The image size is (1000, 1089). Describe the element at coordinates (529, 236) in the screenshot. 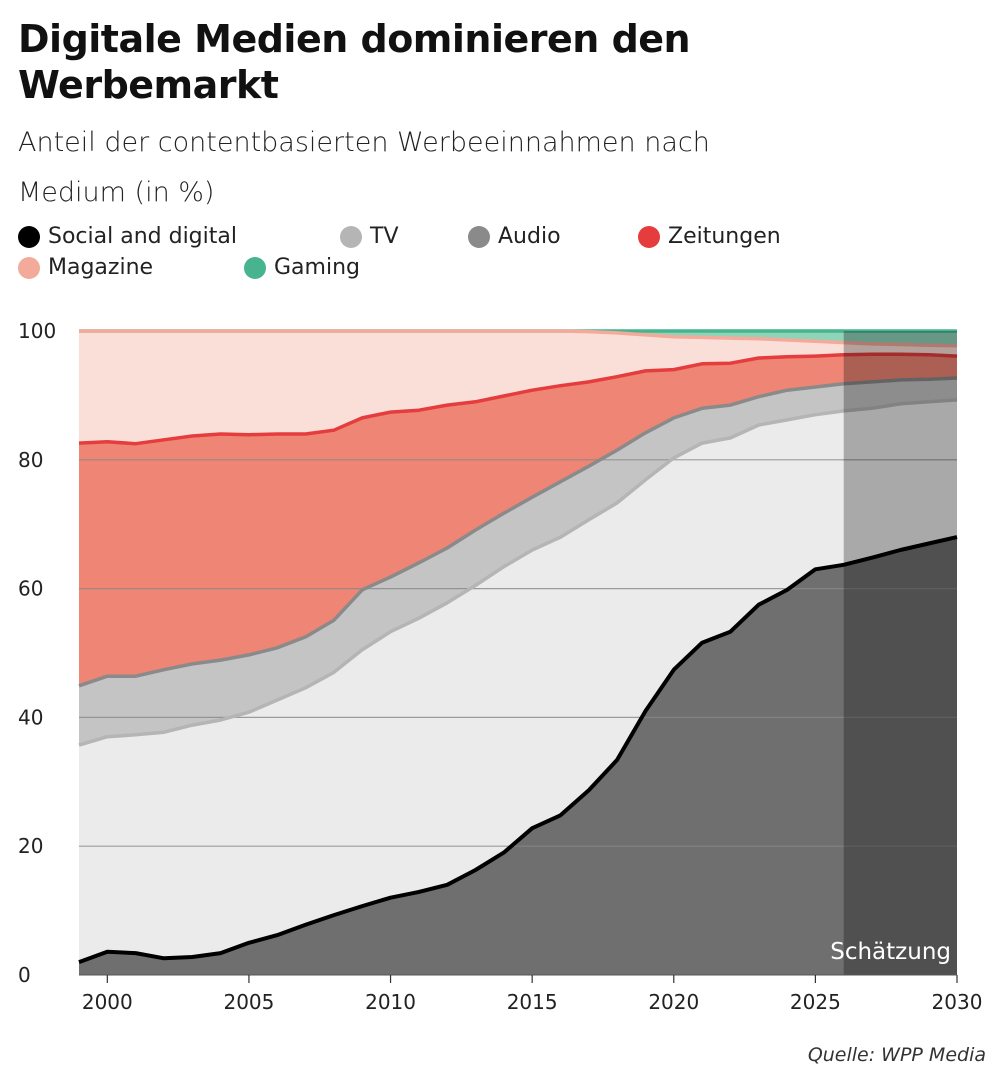

I see `legend-label: Audio` at that location.